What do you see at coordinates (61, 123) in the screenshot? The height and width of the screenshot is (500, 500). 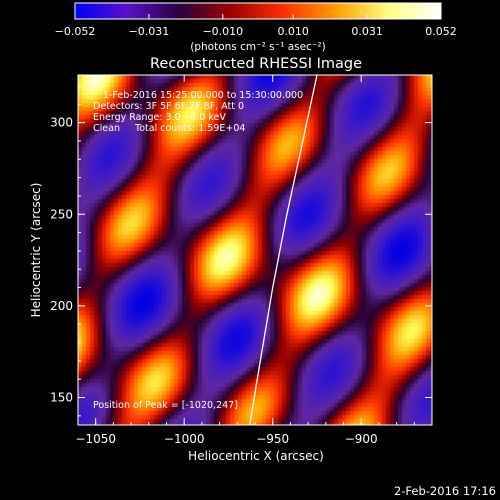 I see `y-tick-label: 300` at bounding box center [61, 123].